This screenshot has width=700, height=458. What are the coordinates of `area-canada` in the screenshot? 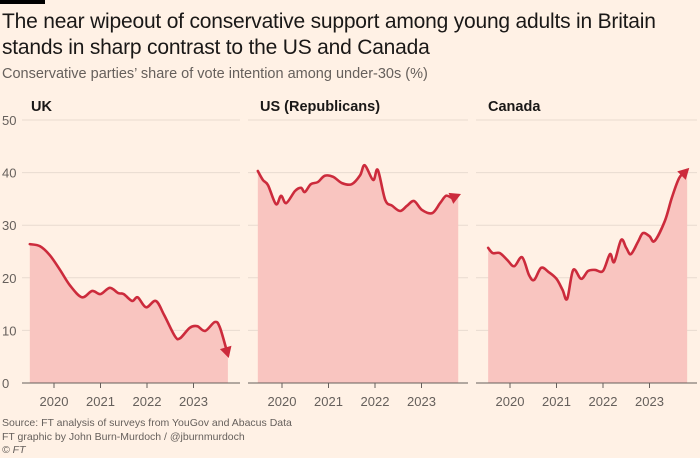 It's located at (588, 276).